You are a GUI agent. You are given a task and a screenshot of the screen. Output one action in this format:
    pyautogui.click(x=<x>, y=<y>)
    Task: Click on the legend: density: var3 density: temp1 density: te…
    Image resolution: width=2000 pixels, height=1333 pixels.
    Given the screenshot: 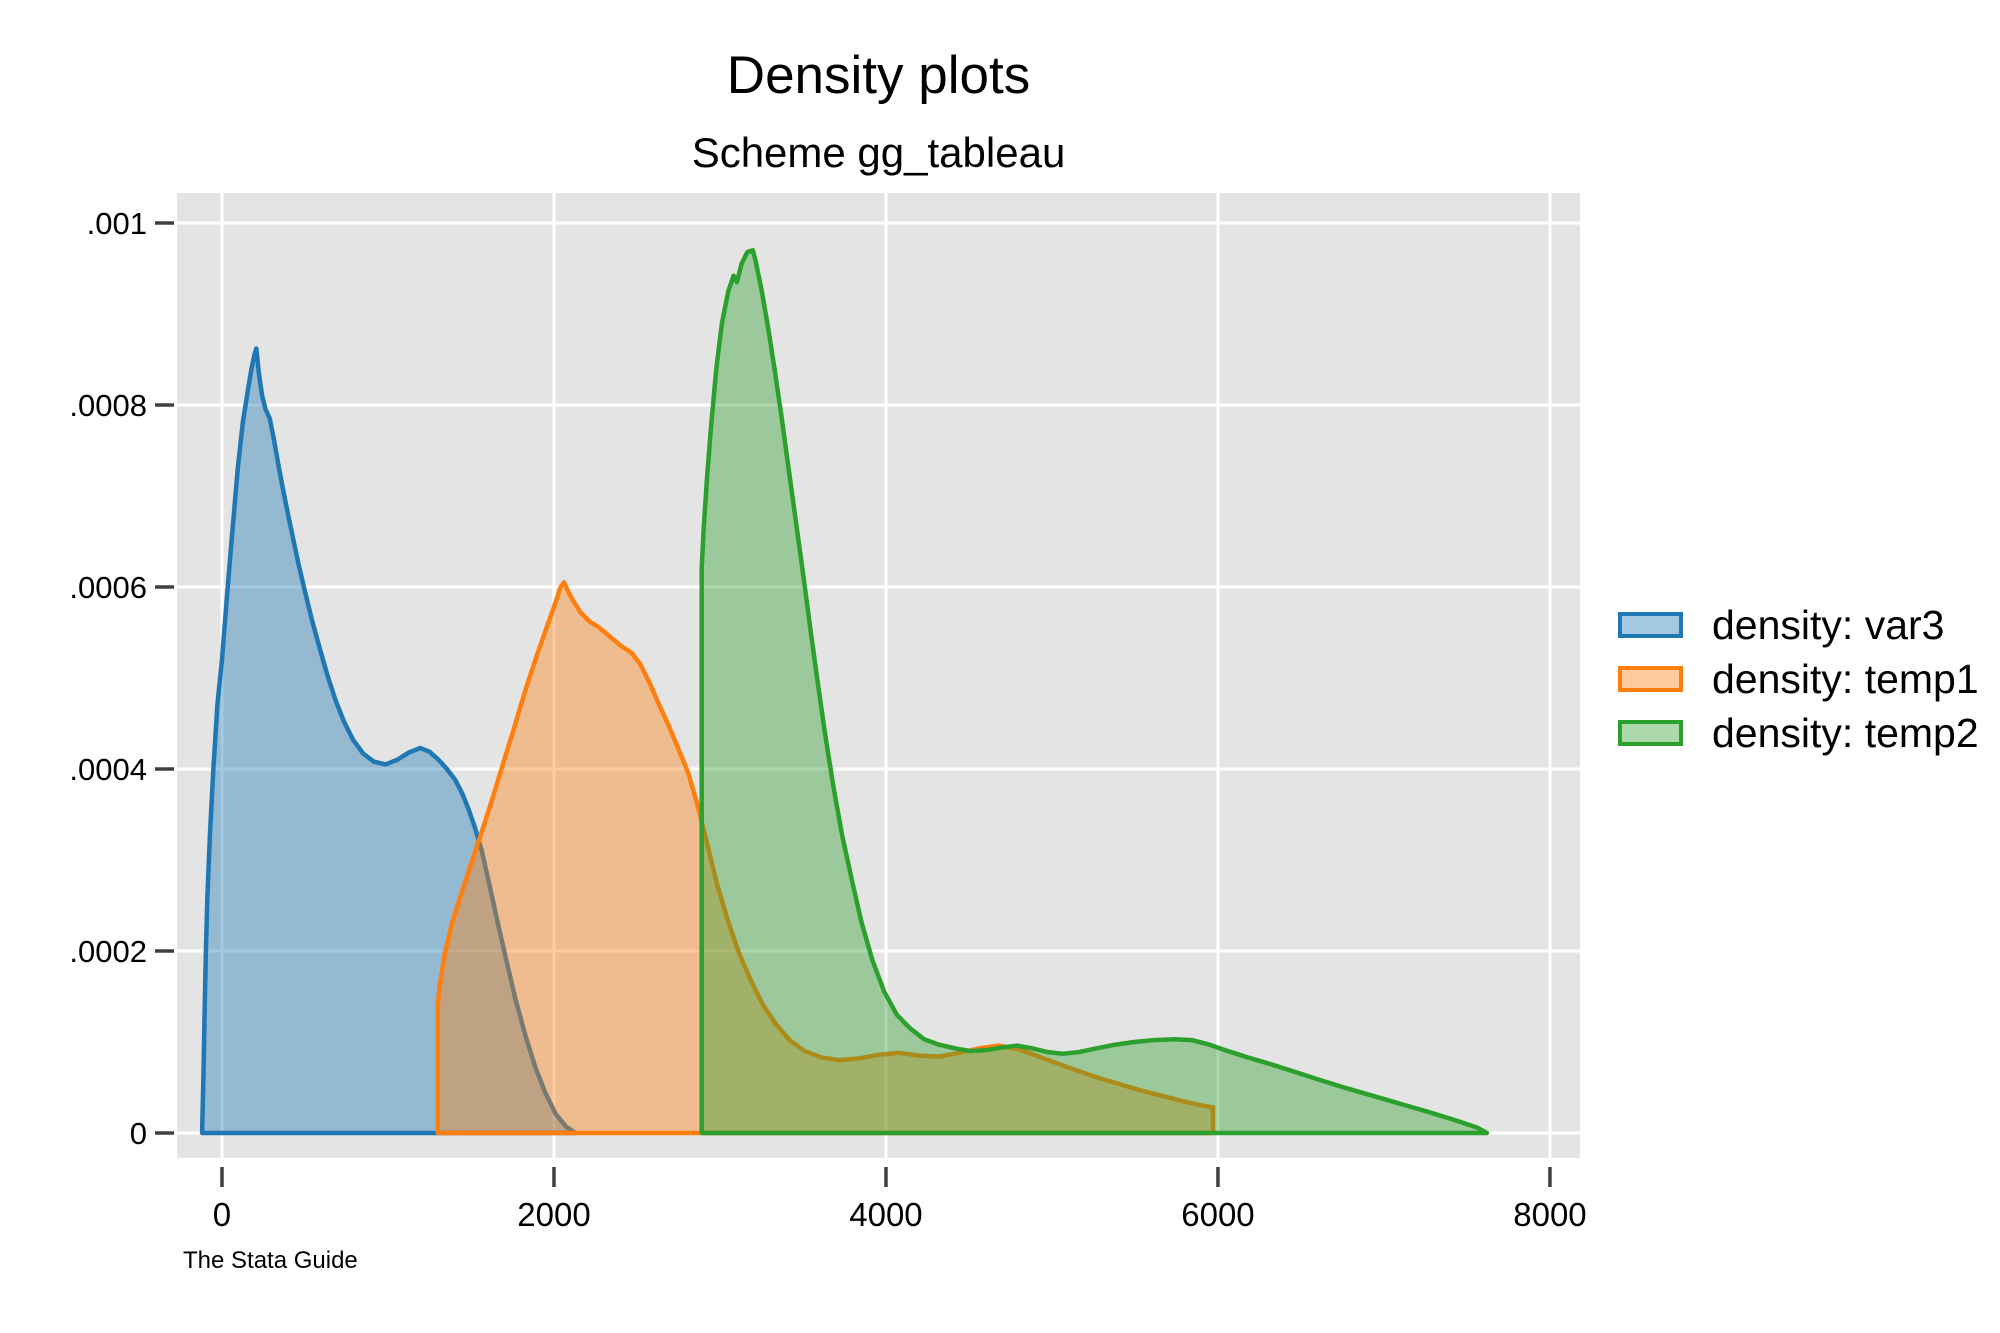 What is the action you would take?
    pyautogui.click(x=1798, y=684)
    